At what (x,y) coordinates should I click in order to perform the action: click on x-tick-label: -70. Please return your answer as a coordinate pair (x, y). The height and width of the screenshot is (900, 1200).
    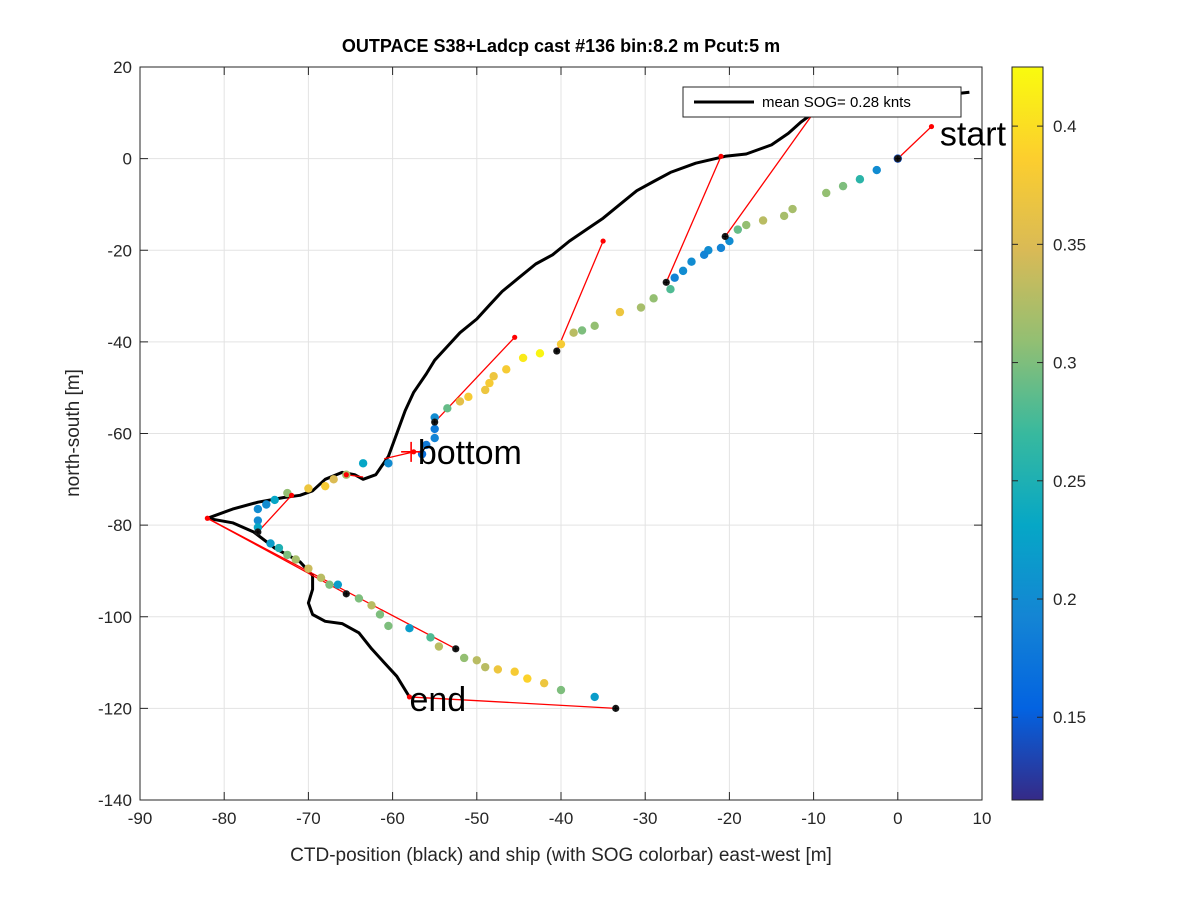
    Looking at the image, I should click on (308, 818).